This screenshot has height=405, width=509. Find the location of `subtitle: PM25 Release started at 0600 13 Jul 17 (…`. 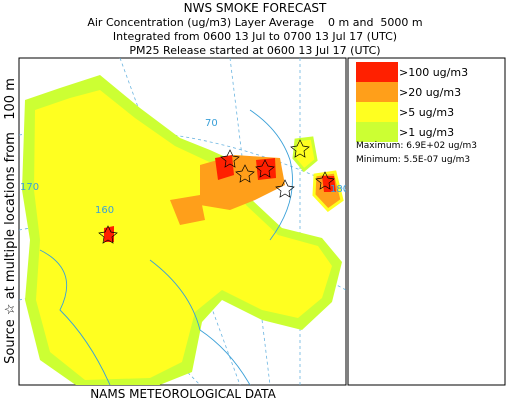

subtitle: PM25 Release started at 0600 13 Jul 17 (… is located at coordinates (254, 50).